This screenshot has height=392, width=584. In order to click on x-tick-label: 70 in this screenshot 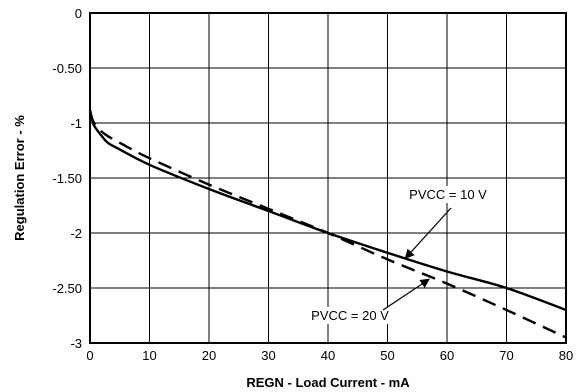, I will do `click(506, 355)`.